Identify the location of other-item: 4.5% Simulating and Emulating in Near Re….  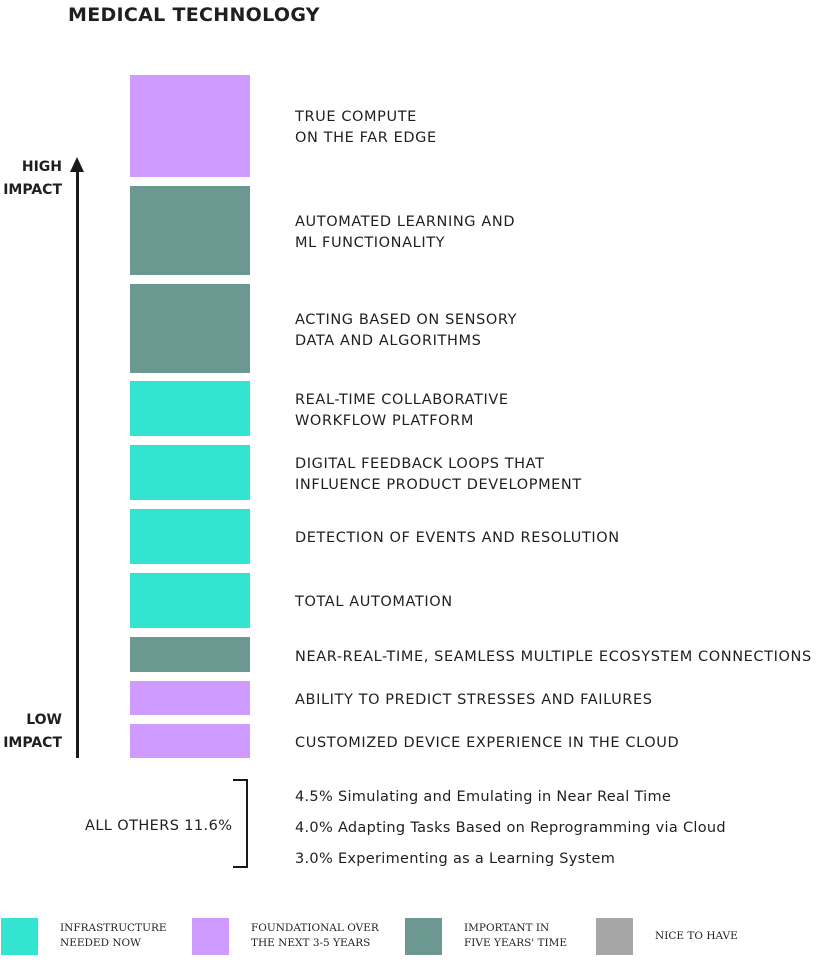
(483, 797).